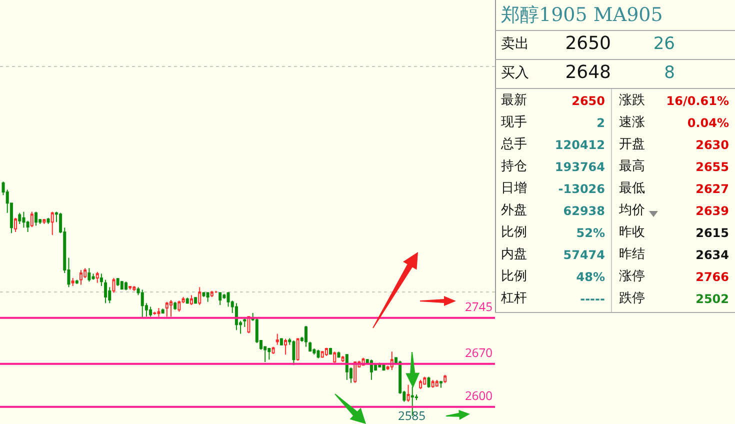 Image resolution: width=735 pixels, height=424 pixels. I want to click on ref-line-label: 2670, so click(479, 352).